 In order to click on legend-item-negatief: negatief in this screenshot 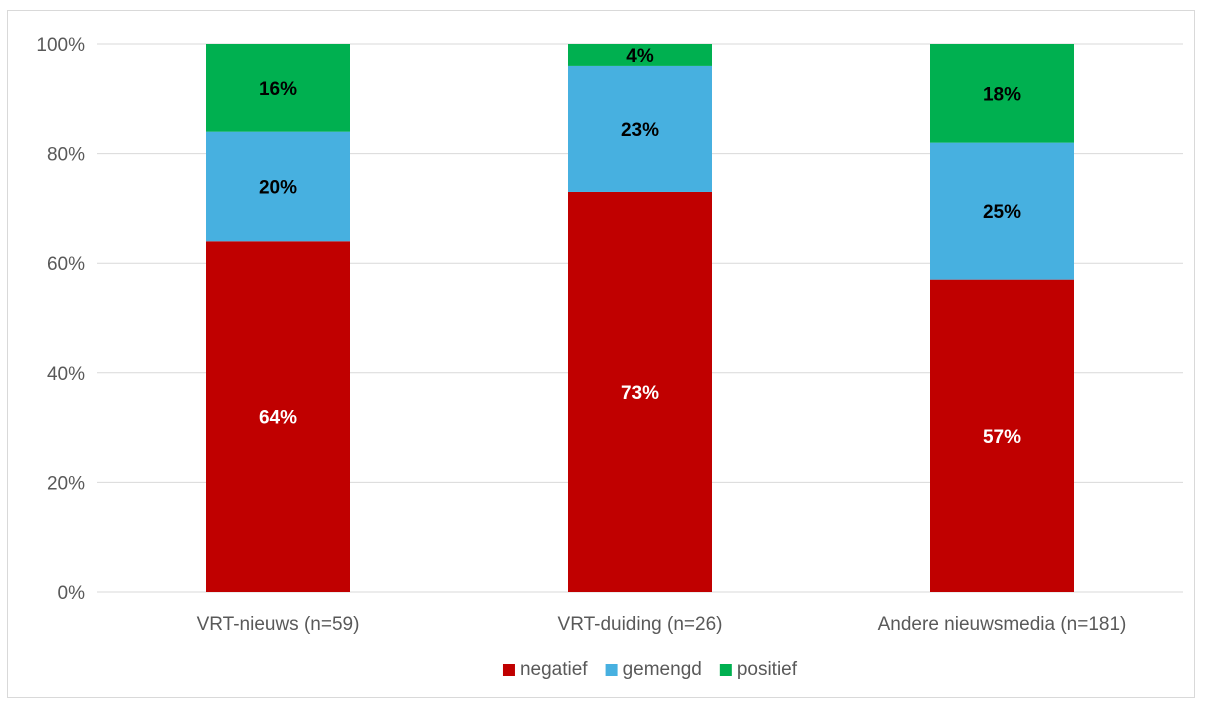, I will do `click(545, 669)`.